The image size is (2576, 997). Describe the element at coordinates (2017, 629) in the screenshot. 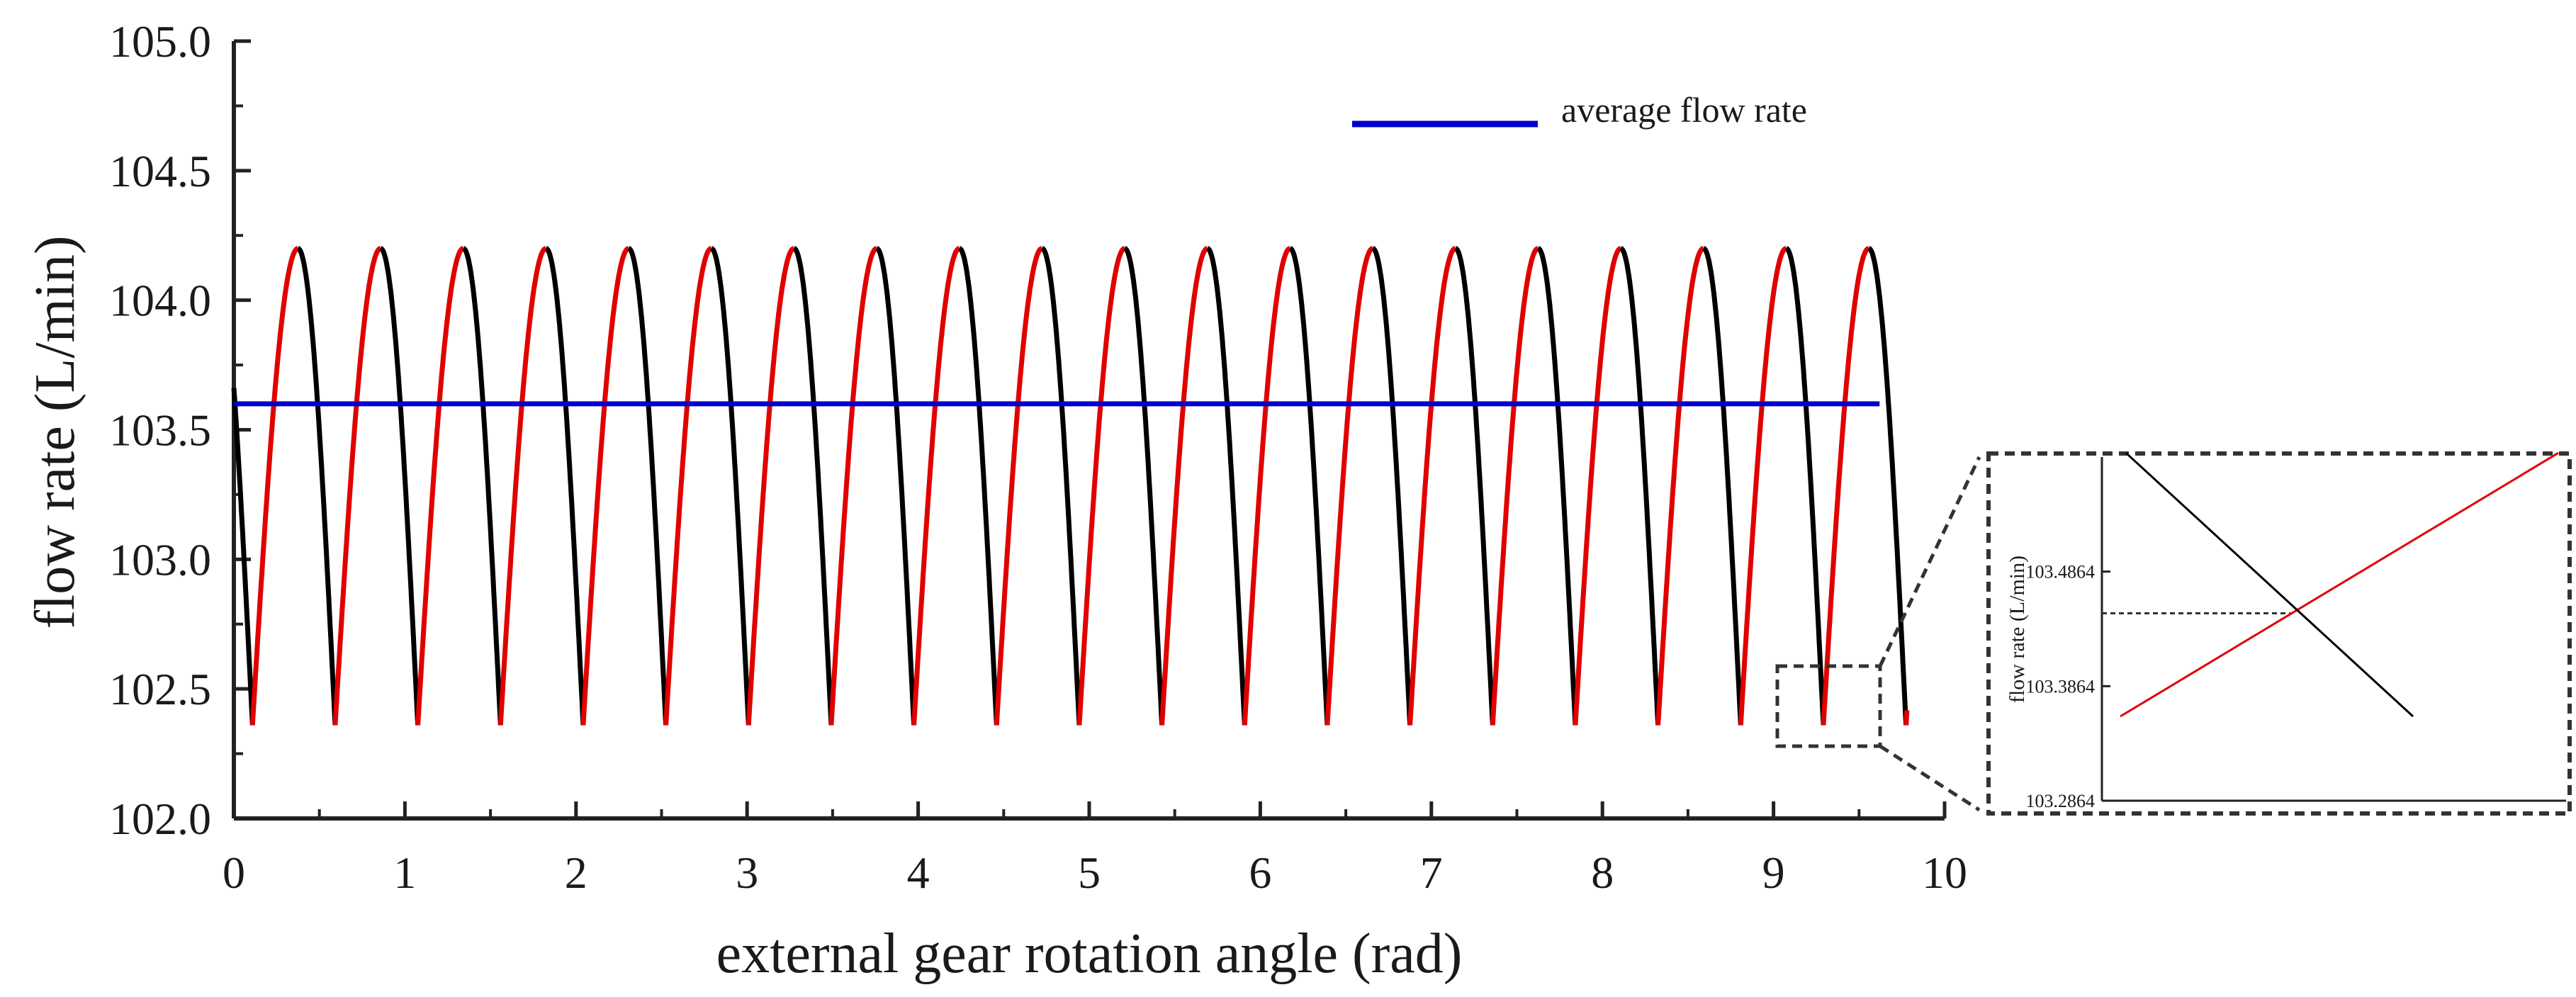

I see `inset-y-axis-title: flow rate (L/min)` at that location.